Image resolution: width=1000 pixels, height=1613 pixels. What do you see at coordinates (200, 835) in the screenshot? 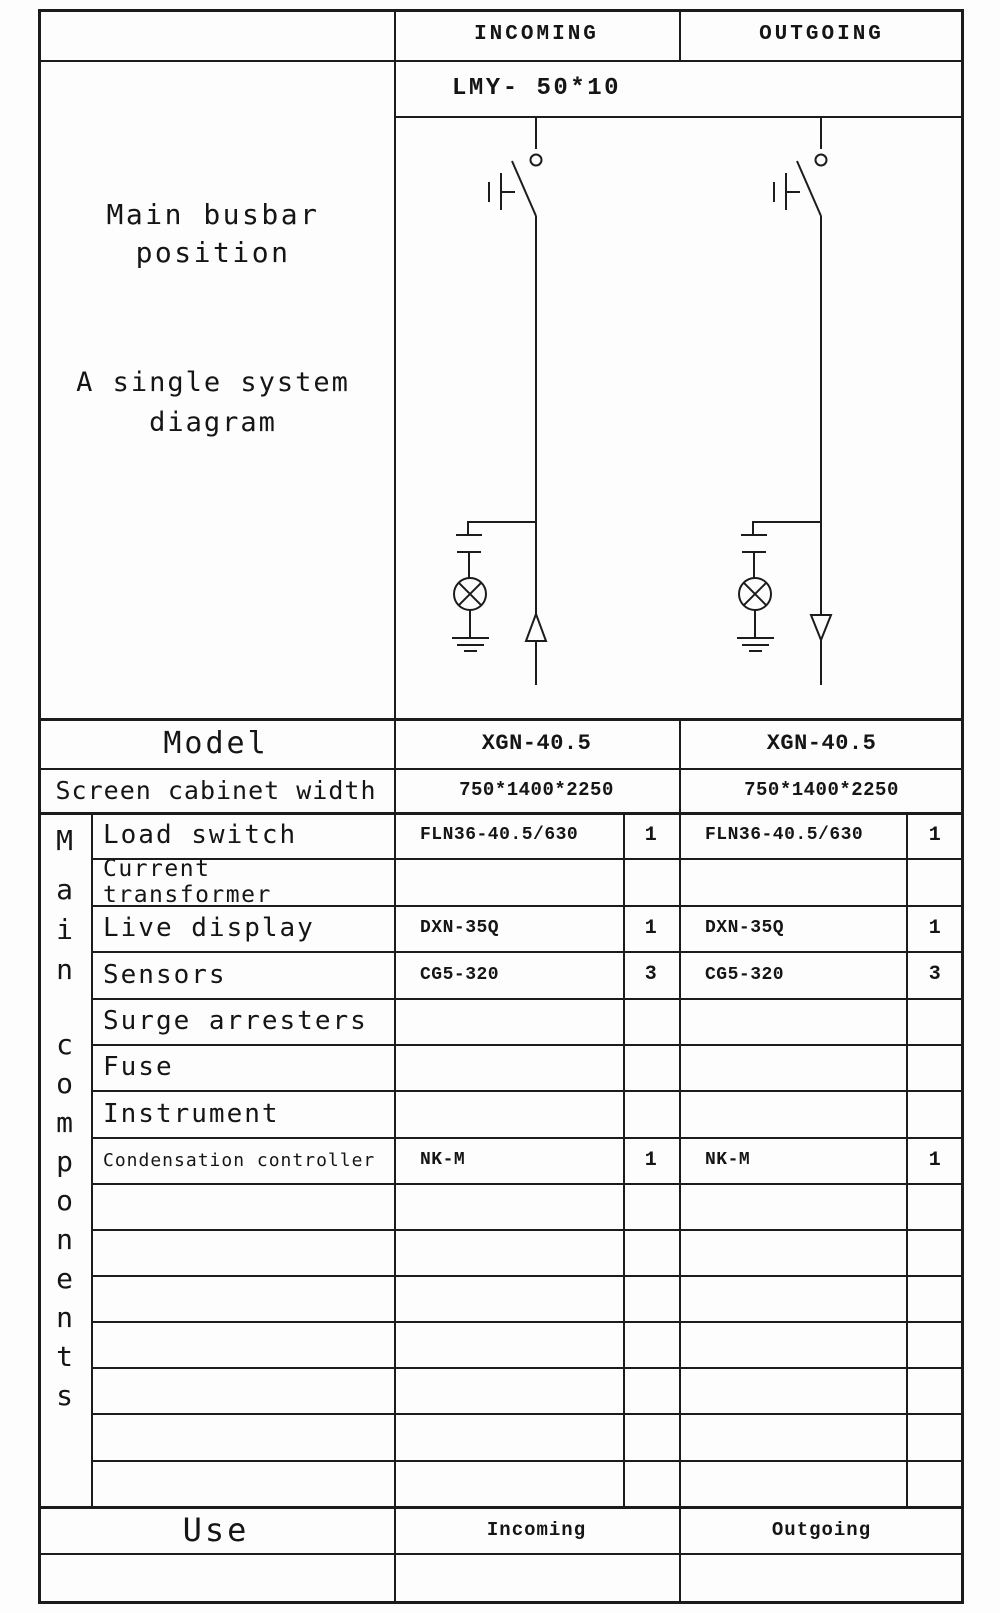
I see `component-label: Load switch` at bounding box center [200, 835].